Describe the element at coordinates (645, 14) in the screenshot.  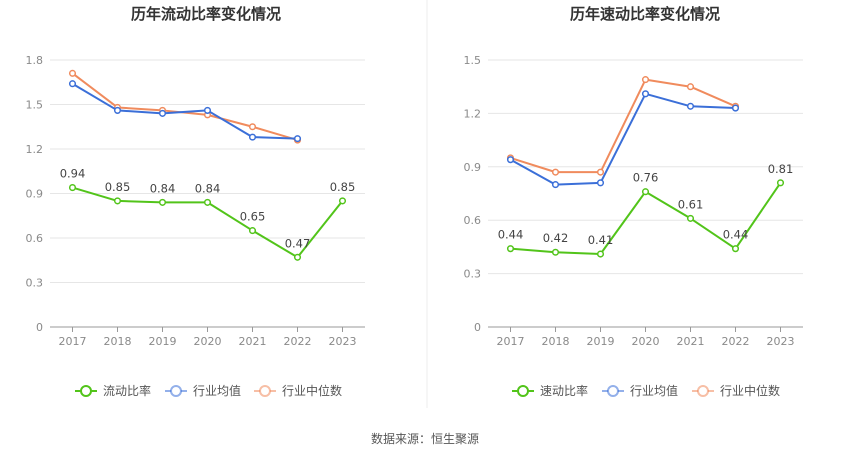
I see `chart-title-2: 历年速动比率变化情况` at that location.